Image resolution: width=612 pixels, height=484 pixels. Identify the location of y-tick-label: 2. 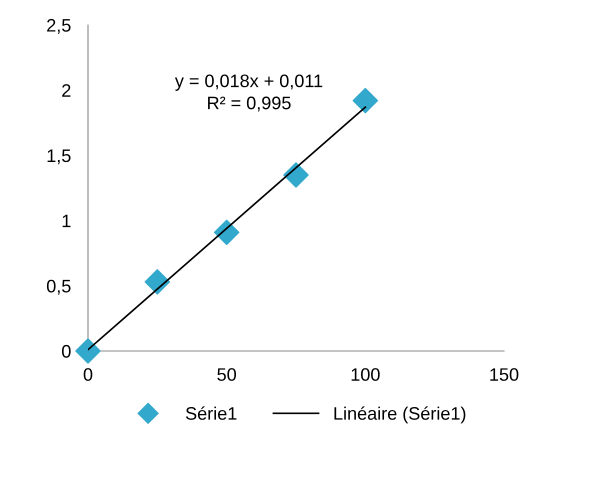
(66, 90).